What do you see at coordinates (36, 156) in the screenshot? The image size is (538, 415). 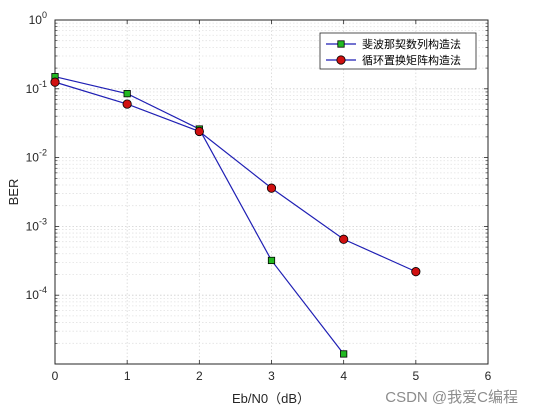 I see `y-tick-label: 10⁻²` at bounding box center [36, 156].